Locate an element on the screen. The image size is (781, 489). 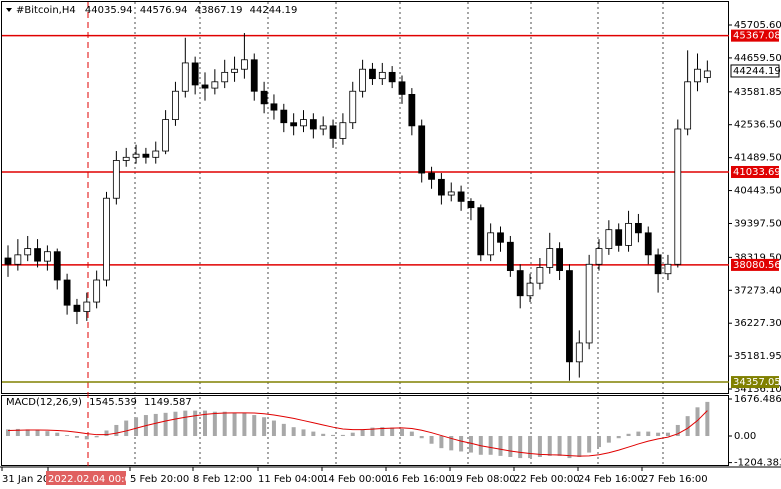
x-tick-label: 19 Feb 08:00 is located at coordinates (483, 479).